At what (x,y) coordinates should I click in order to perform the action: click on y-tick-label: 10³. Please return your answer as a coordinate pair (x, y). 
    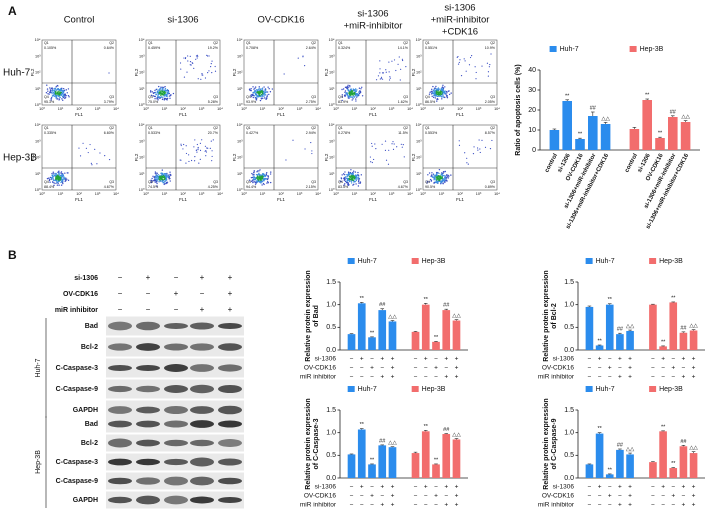
    Looking at the image, I should click on (332, 141).